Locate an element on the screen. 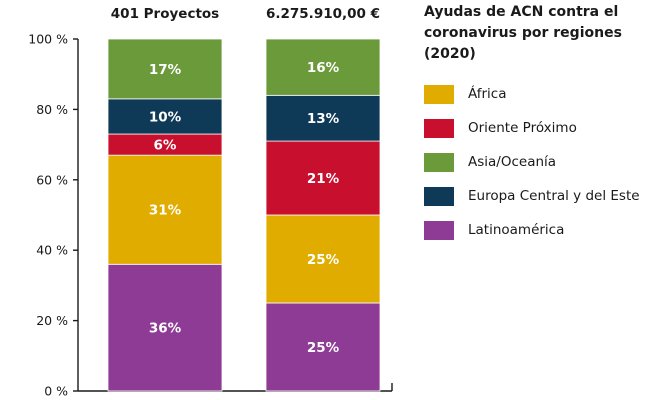 The width and height of the screenshot is (670, 400). legend-item: Latinoamérica is located at coordinates (544, 230).